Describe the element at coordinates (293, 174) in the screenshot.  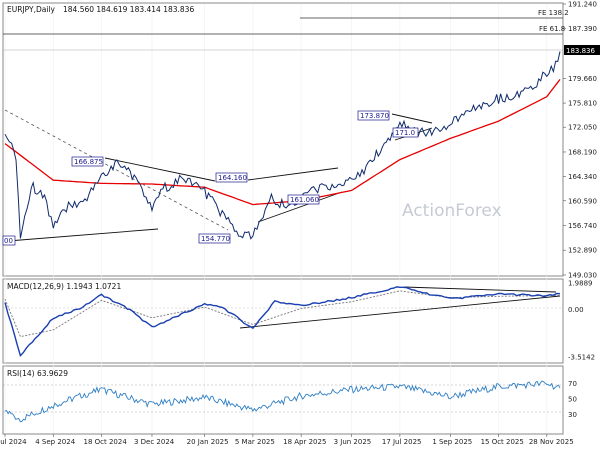
I see `flag-upper` at that location.